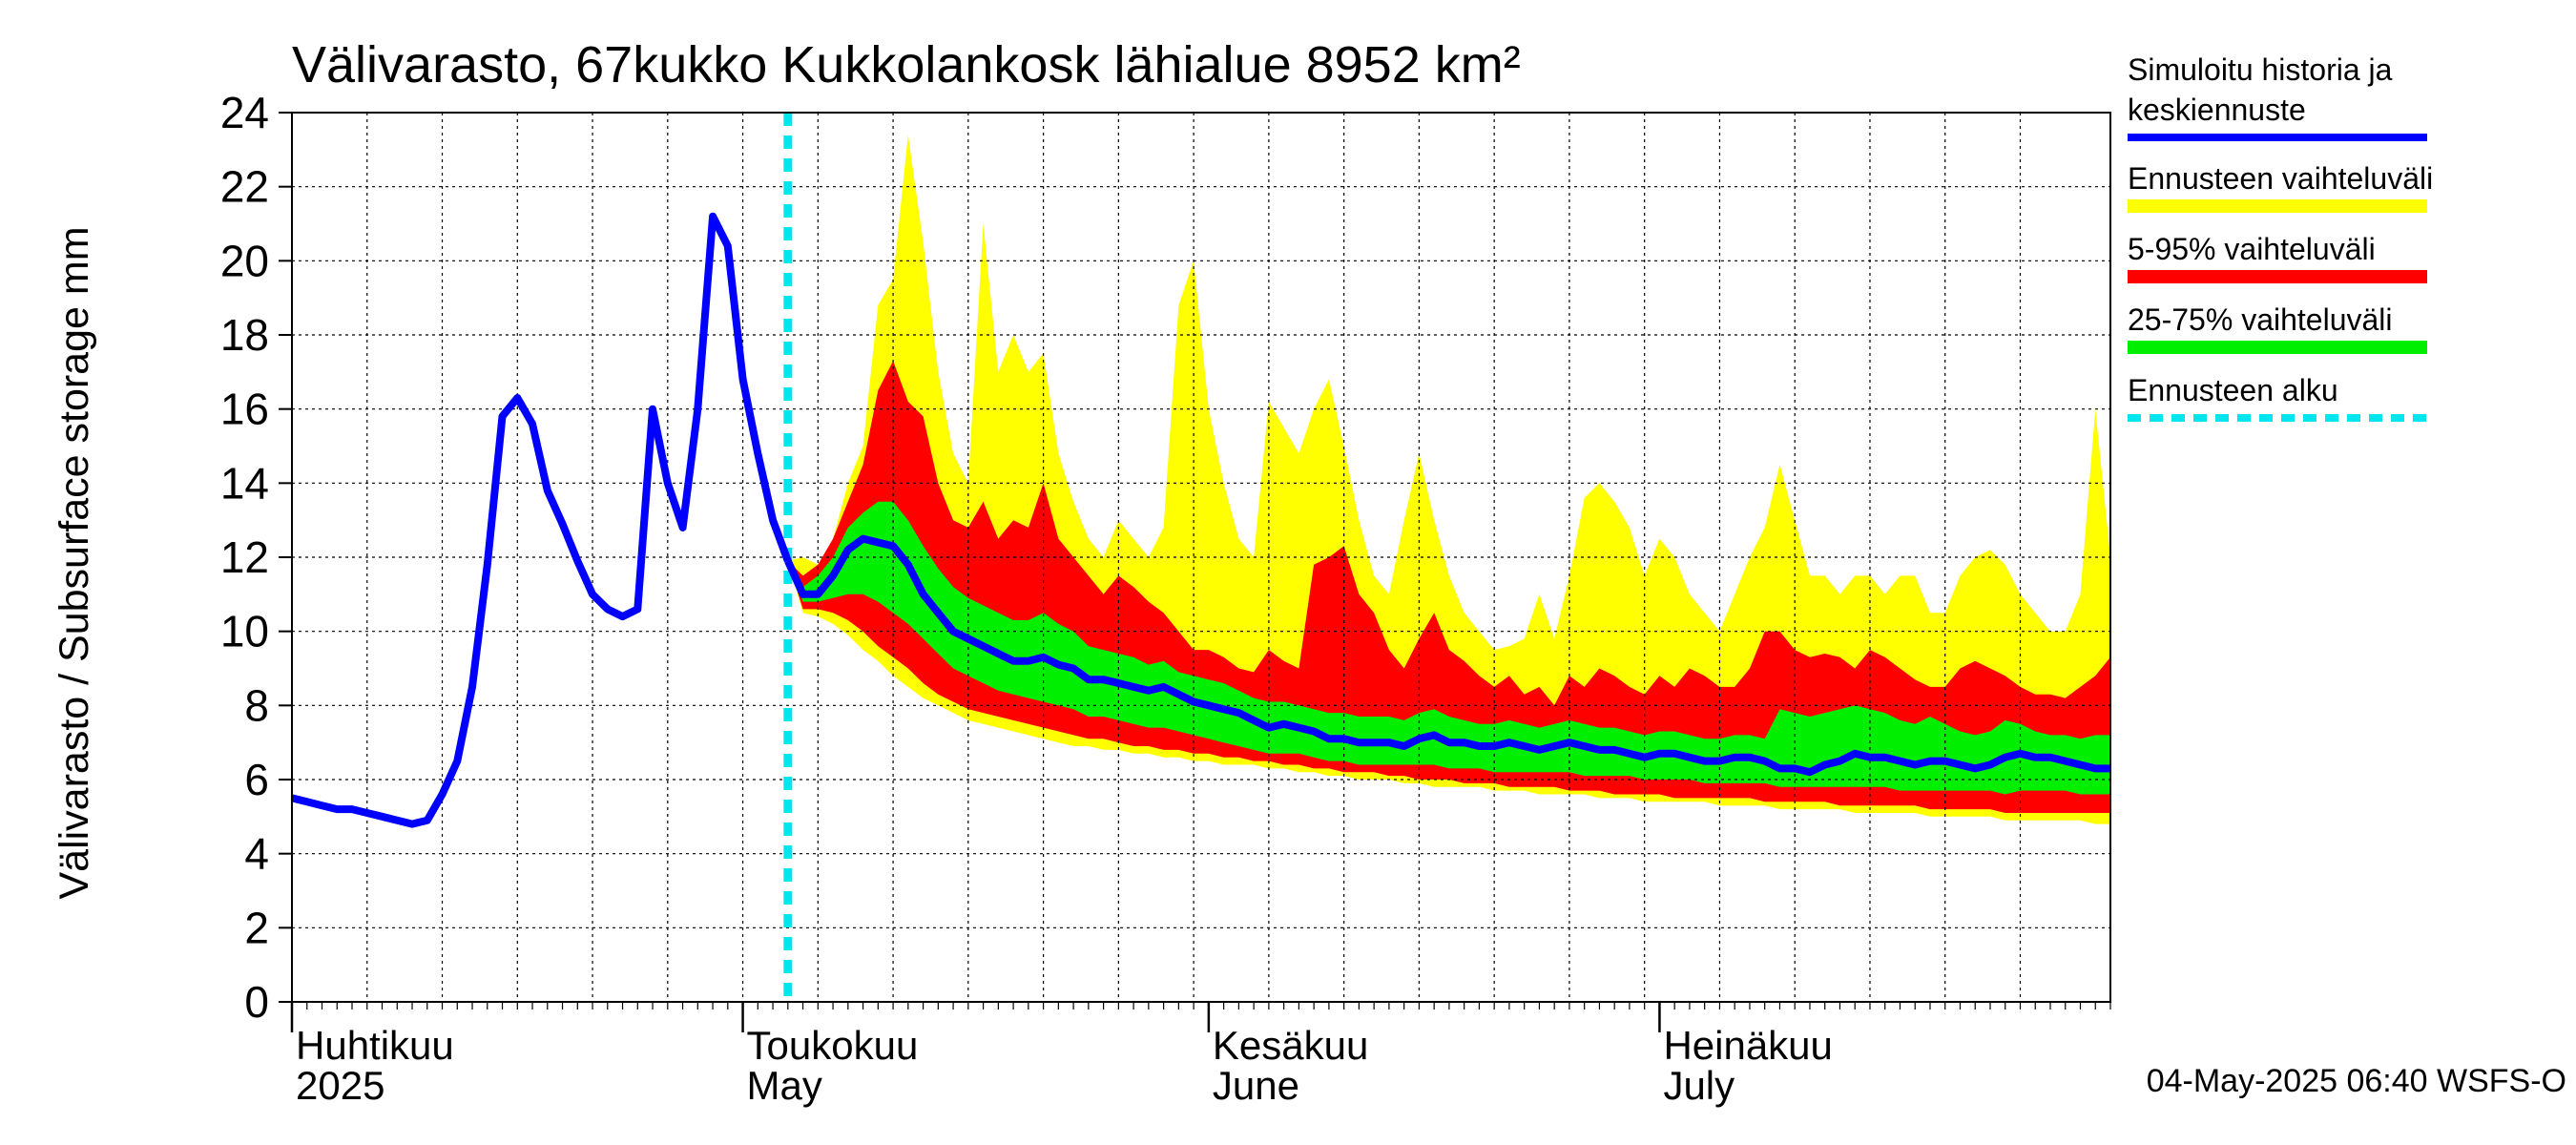 The height and width of the screenshot is (1145, 2576). What do you see at coordinates (244, 187) in the screenshot?
I see `y-tick-label: 22` at bounding box center [244, 187].